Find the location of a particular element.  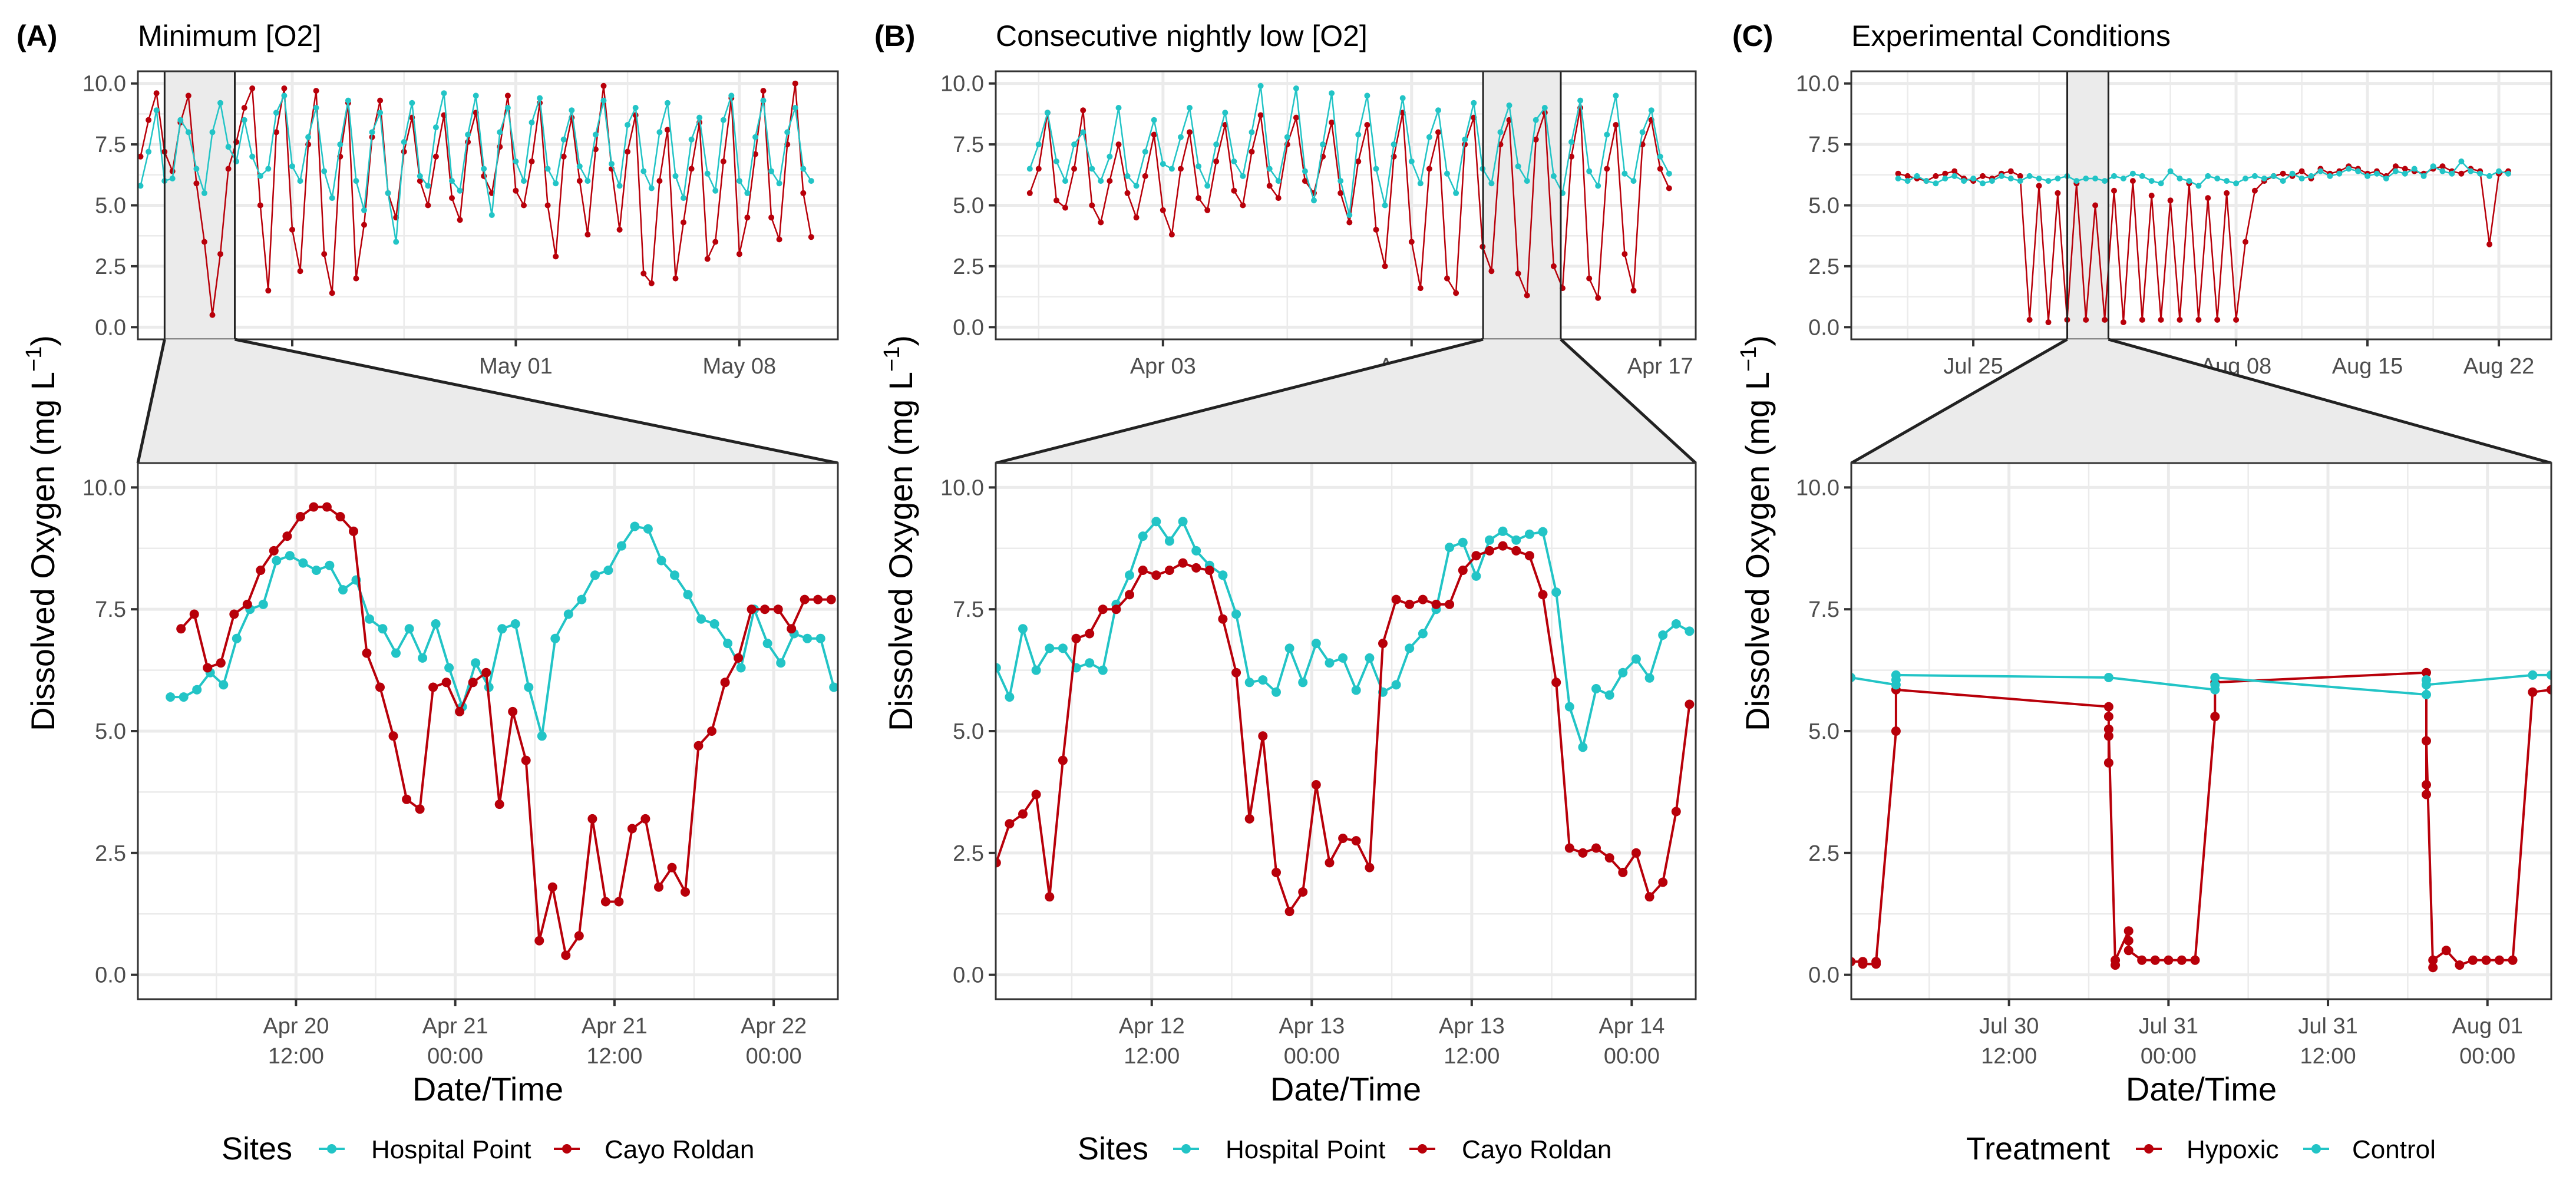

x-tick-label: May 08 is located at coordinates (740, 366).